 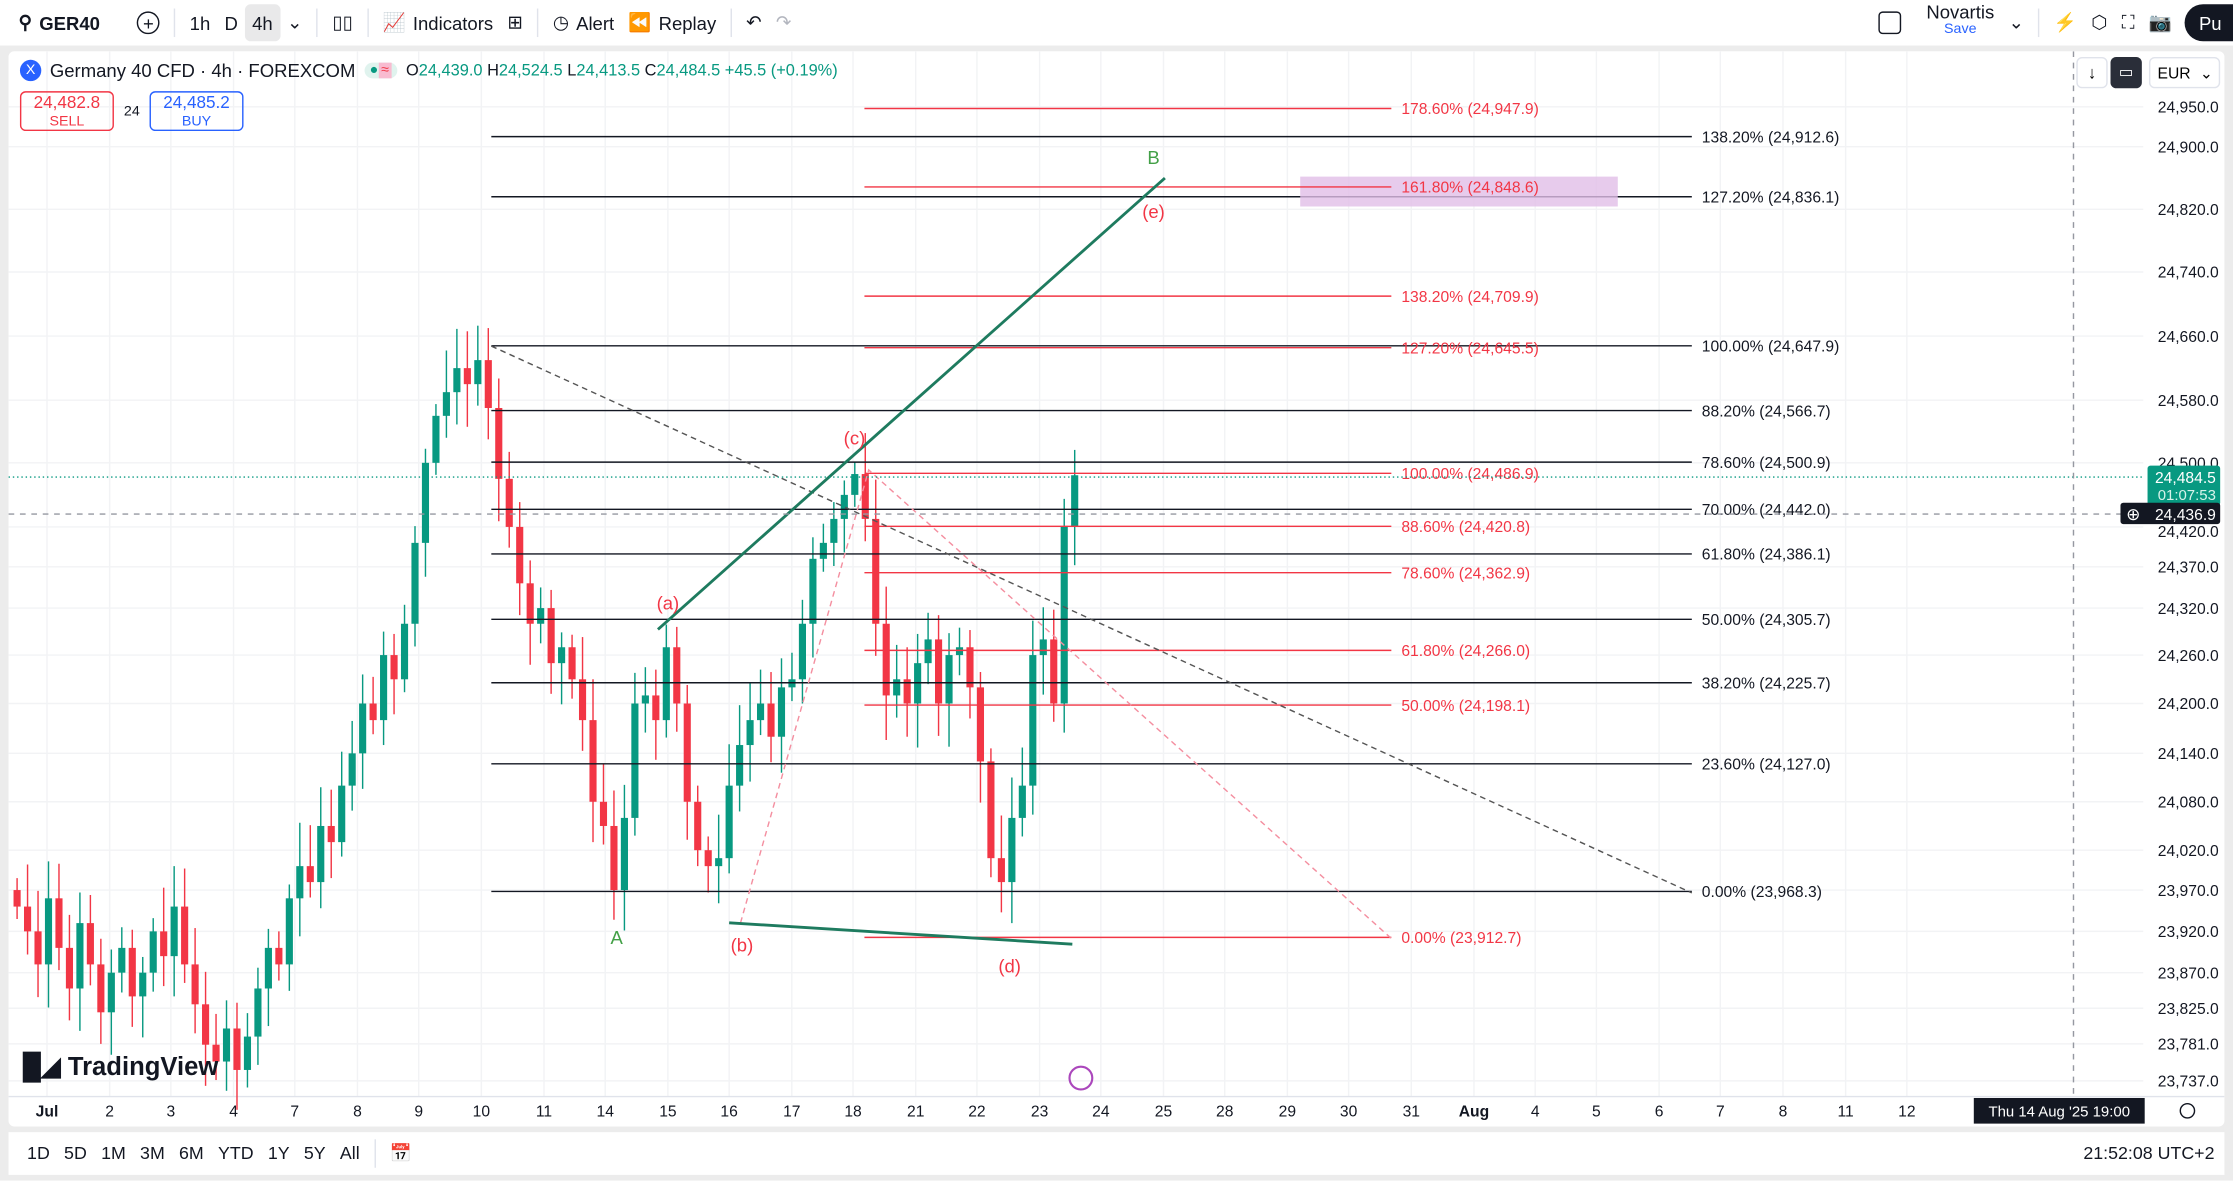 I want to click on interval-d: D, so click(x=231, y=23).